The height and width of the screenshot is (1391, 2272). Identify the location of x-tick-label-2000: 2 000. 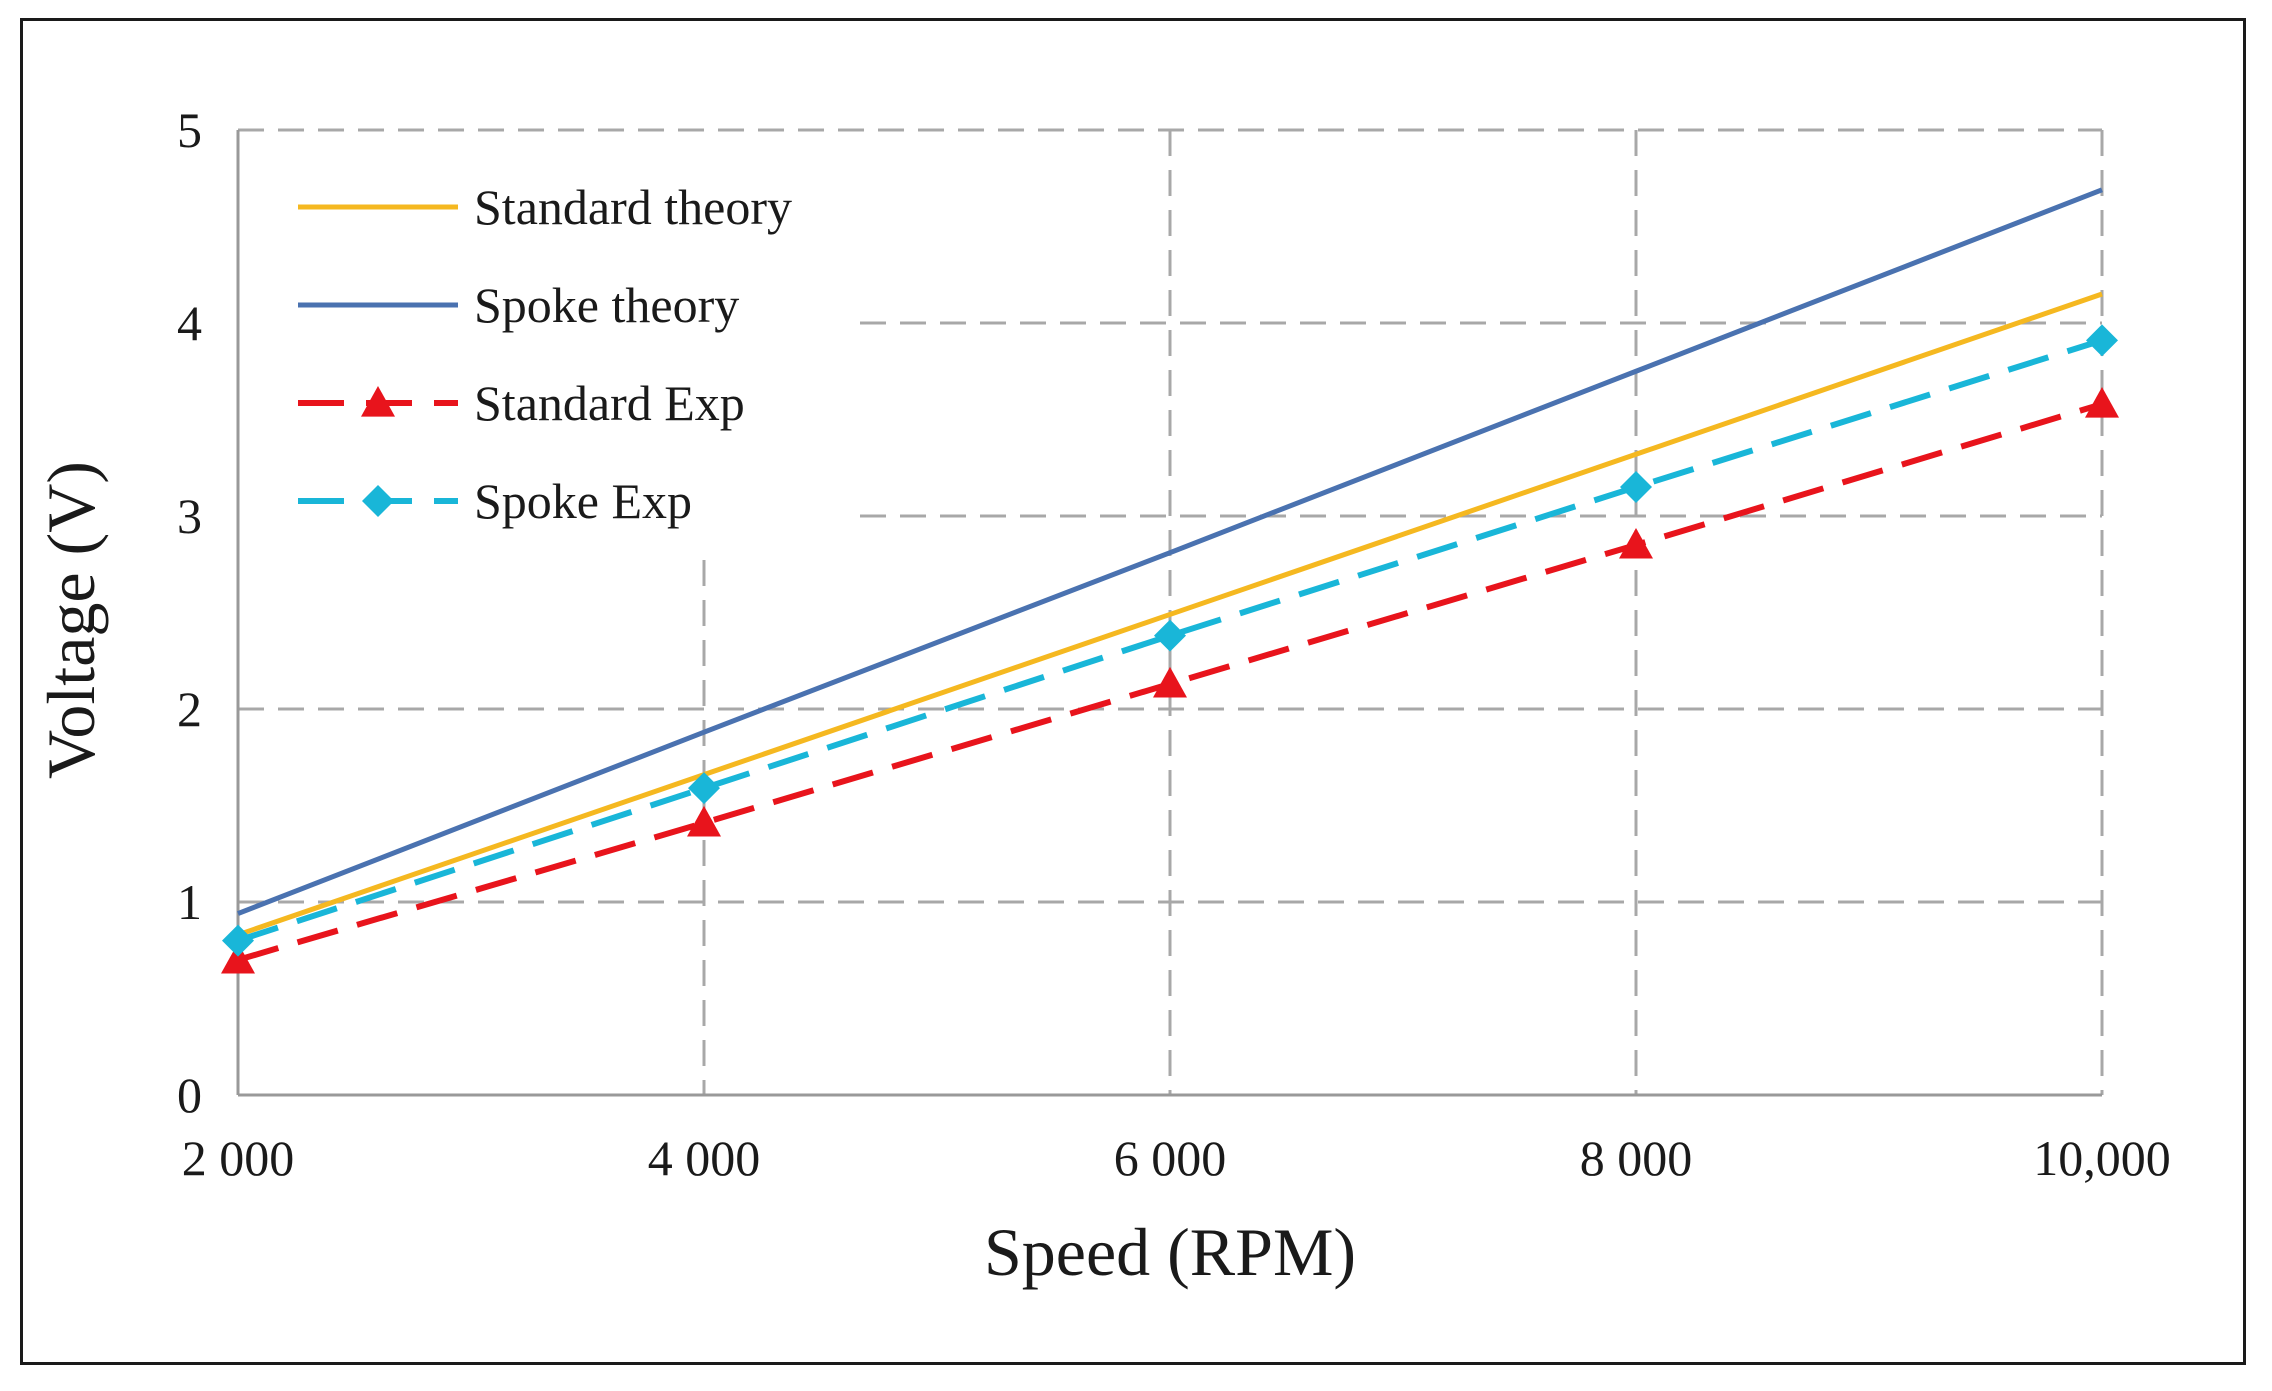
(238, 1158).